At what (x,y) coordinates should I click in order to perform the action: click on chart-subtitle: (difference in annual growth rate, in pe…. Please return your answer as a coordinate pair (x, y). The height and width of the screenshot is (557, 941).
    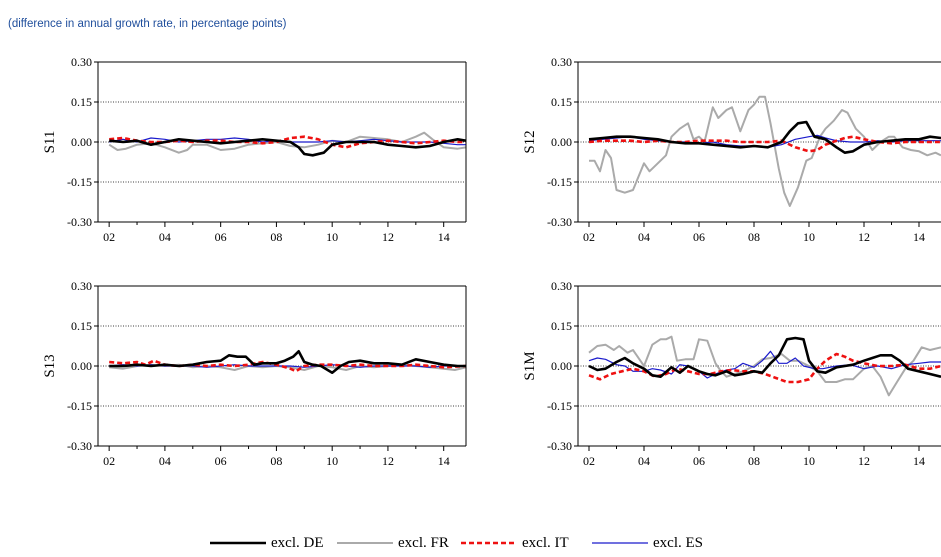
    Looking at the image, I should click on (147, 24).